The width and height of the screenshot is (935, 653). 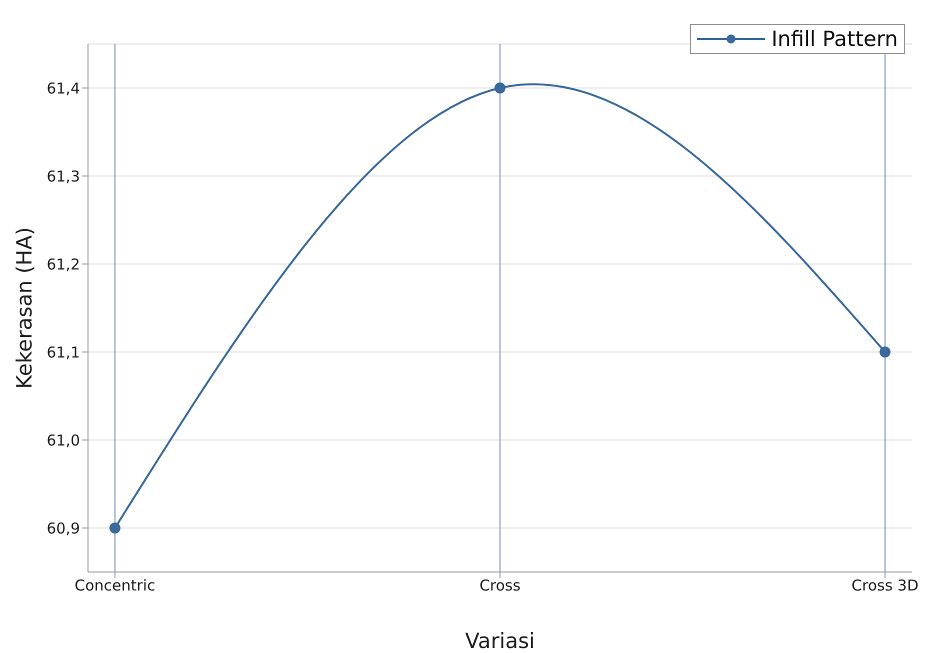 I want to click on y-tick-label: 61,1, so click(x=63, y=352).